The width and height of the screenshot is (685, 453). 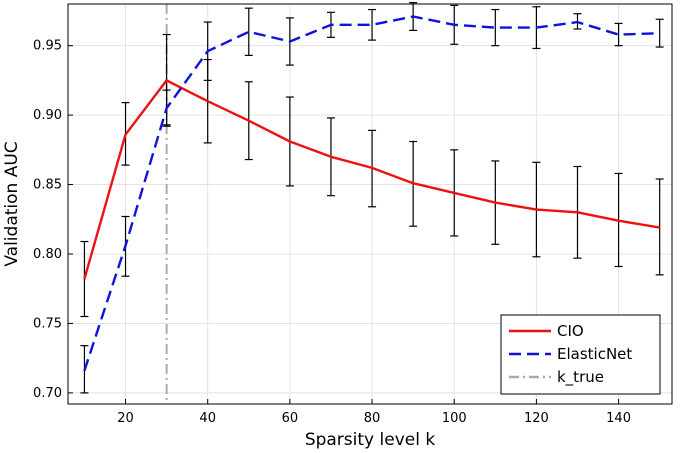 What do you see at coordinates (370, 440) in the screenshot?
I see `x-axis-title: Sparsity level k` at bounding box center [370, 440].